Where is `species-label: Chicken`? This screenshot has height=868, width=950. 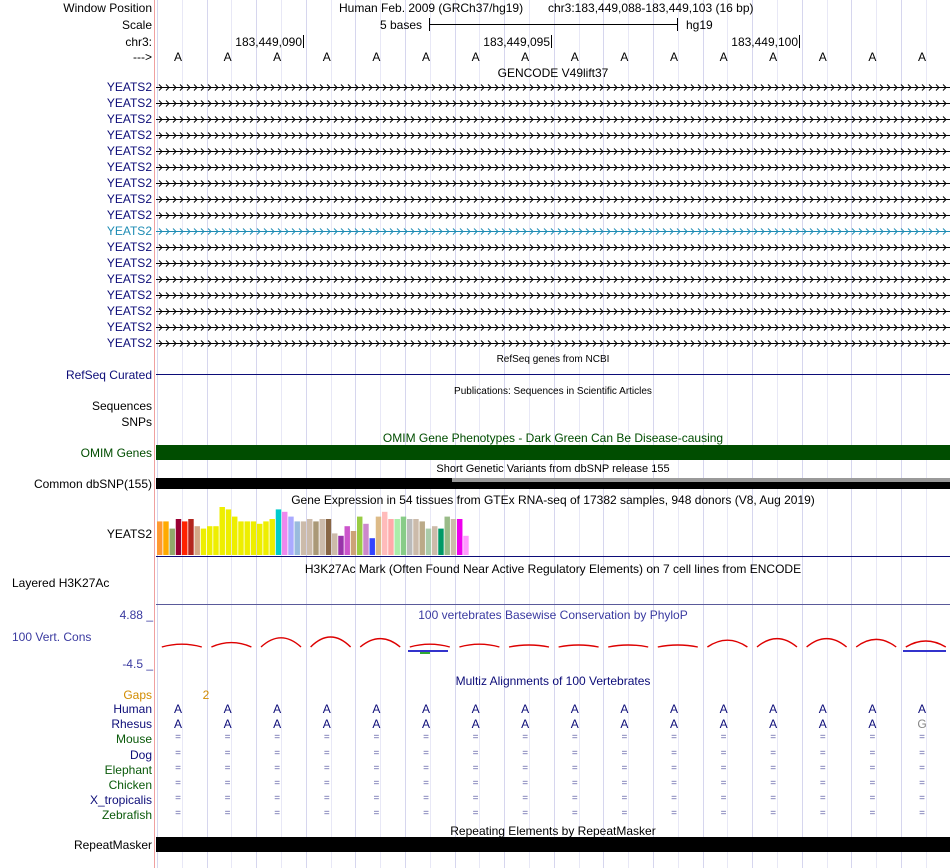
species-label: Chicken is located at coordinates (130, 785).